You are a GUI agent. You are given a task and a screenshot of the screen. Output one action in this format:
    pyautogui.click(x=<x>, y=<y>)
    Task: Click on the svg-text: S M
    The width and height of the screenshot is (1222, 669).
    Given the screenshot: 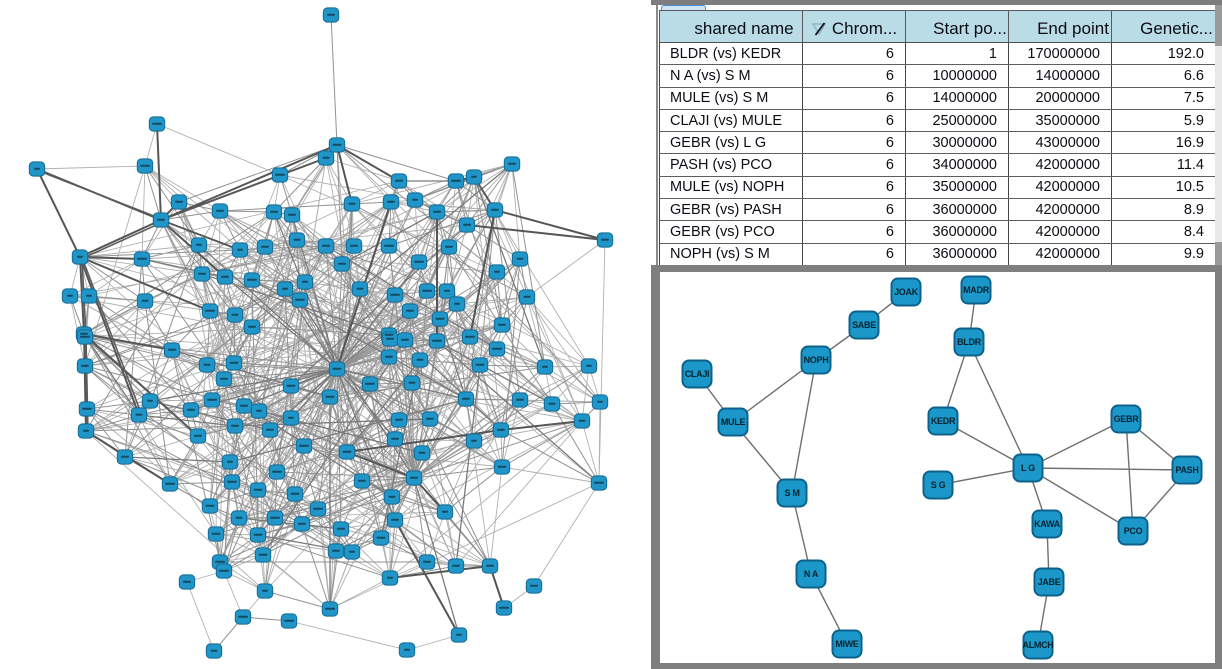 What is the action you would take?
    pyautogui.click(x=791, y=493)
    